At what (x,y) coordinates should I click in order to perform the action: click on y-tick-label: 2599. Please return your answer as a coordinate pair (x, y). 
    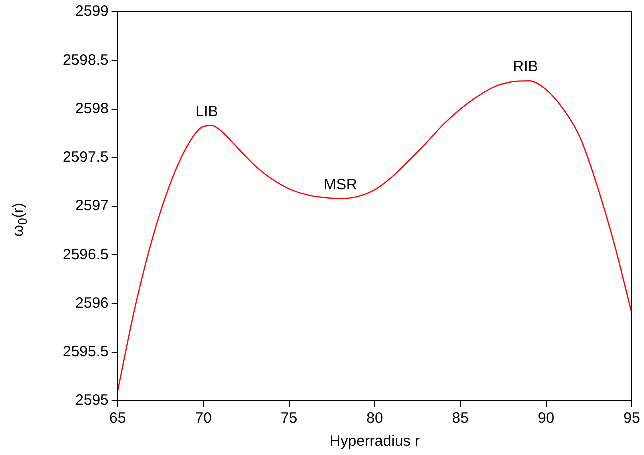
    Looking at the image, I should click on (92, 11).